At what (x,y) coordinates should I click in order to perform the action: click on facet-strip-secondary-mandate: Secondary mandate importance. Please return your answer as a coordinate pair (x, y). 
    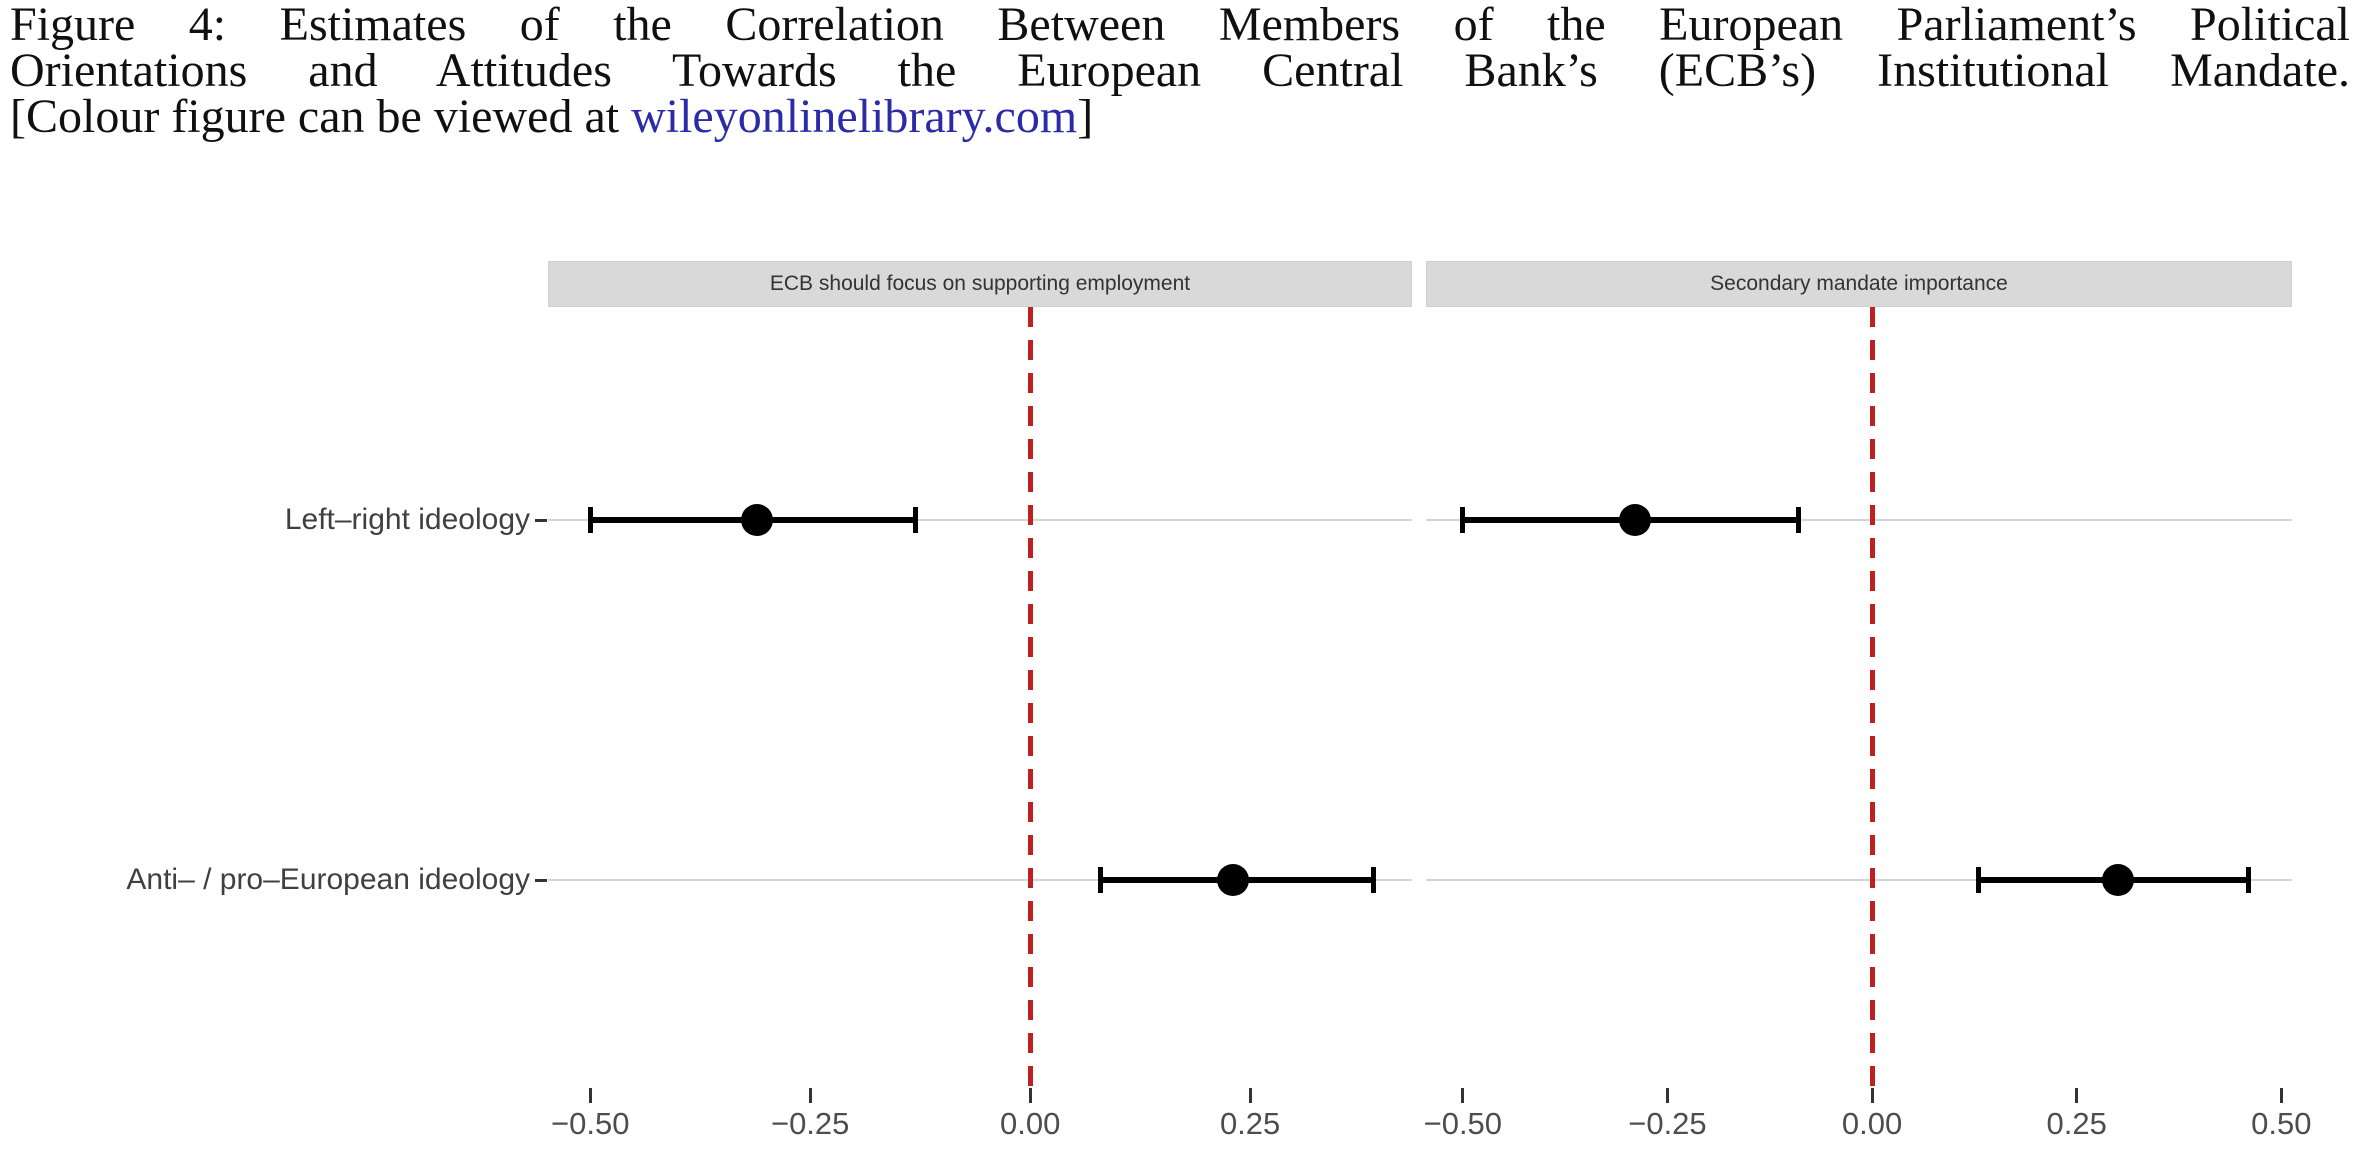
    Looking at the image, I should click on (1859, 284).